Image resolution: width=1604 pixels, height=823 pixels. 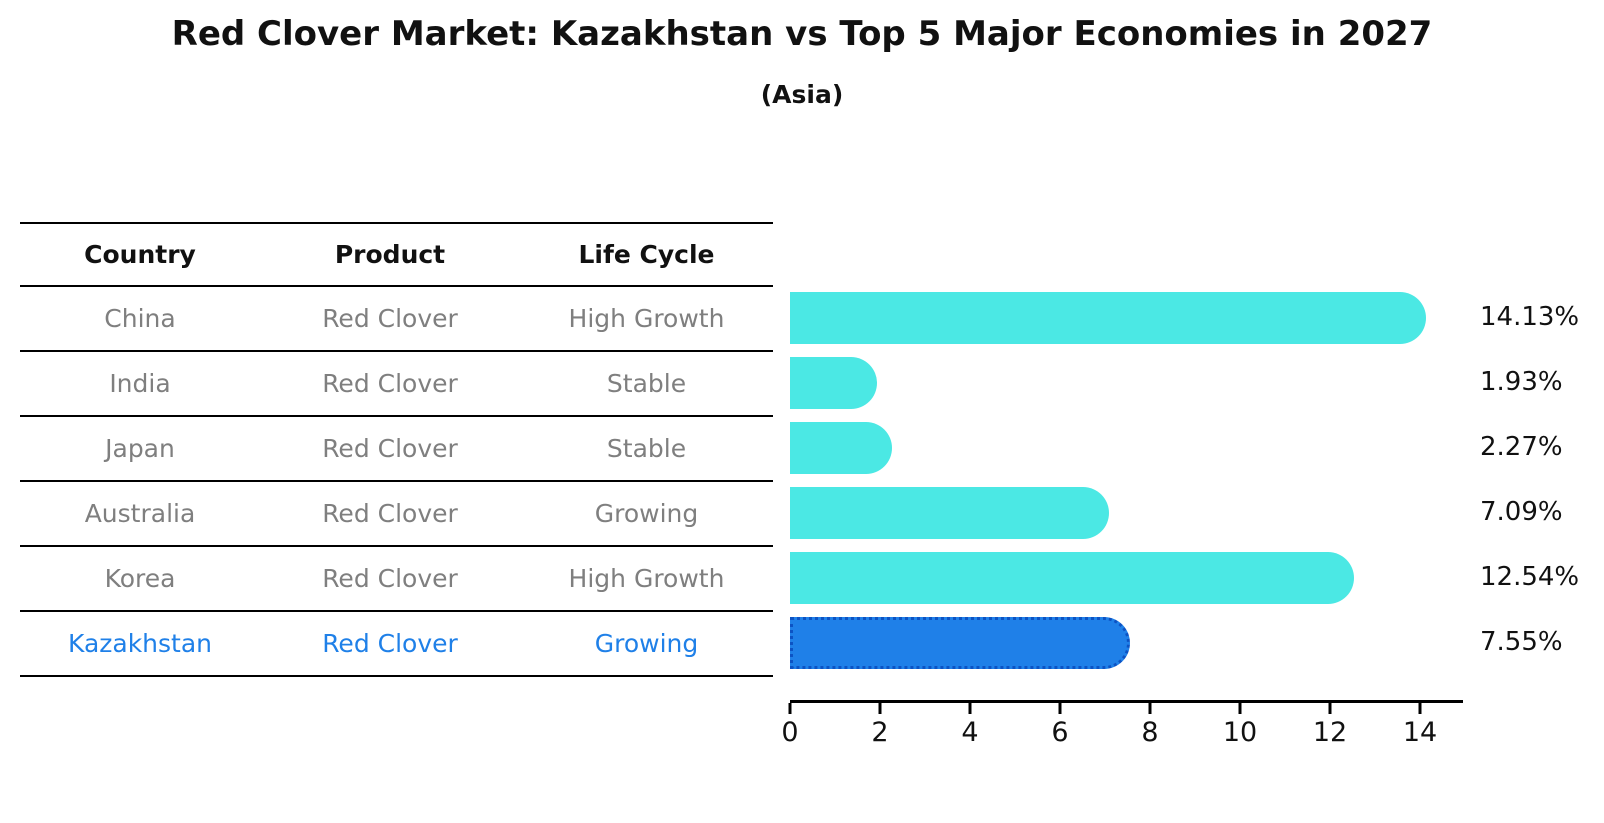 What do you see at coordinates (140, 448) in the screenshot?
I see `cell-country: Japan` at bounding box center [140, 448].